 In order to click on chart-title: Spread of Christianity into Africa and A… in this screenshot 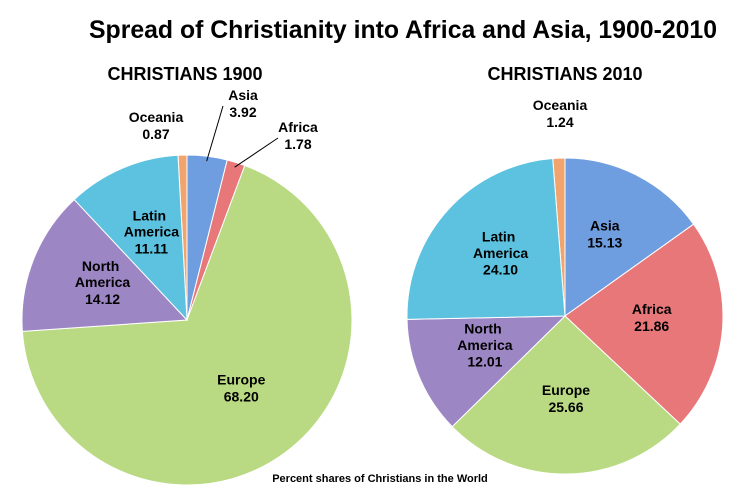, I will do `click(403, 30)`.